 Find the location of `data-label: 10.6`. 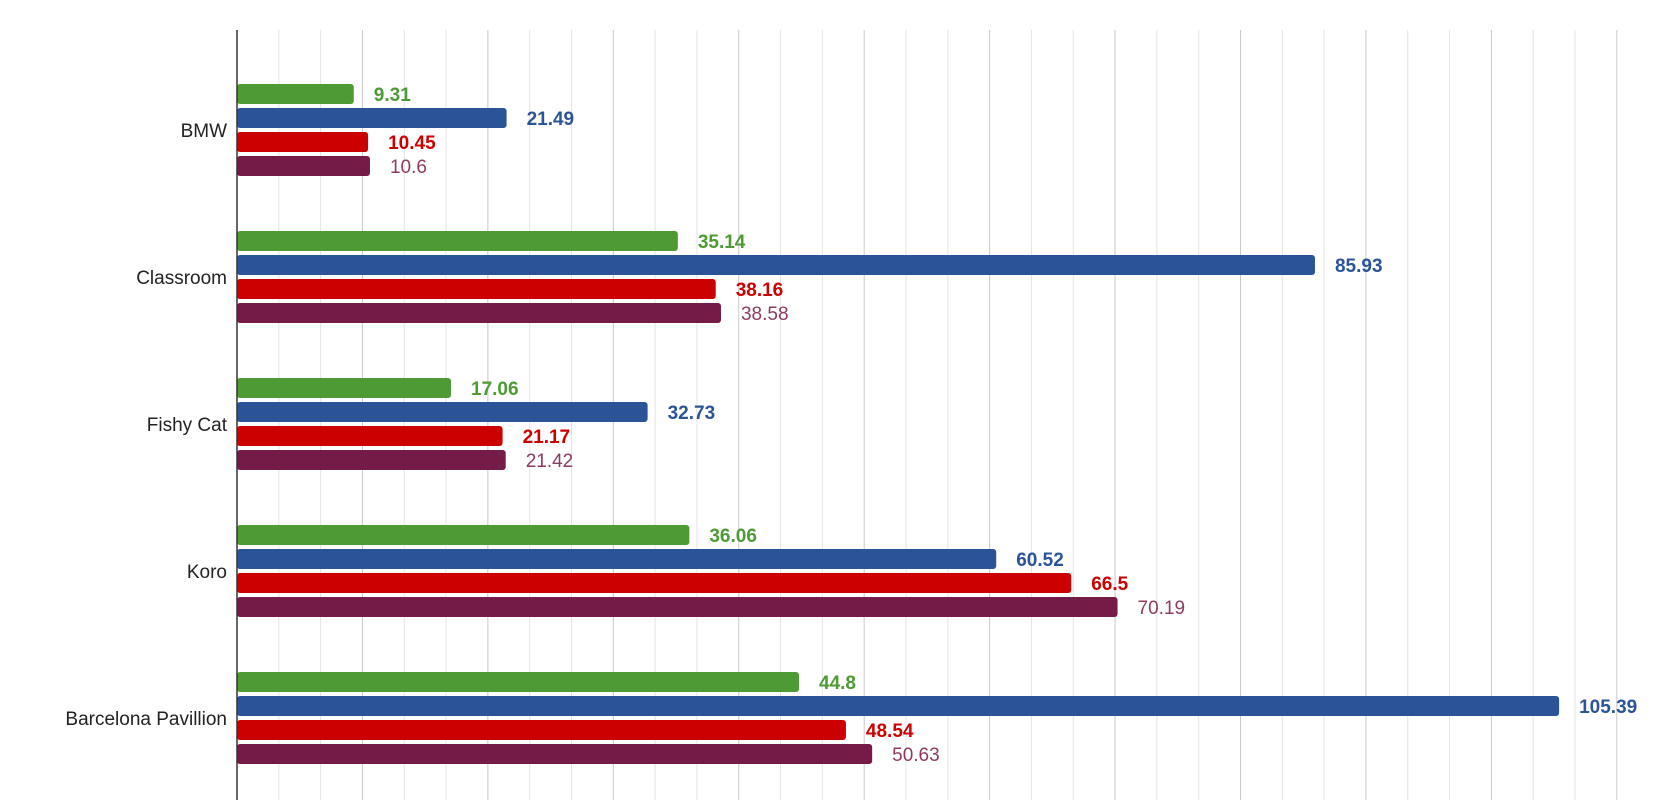

data-label: 10.6 is located at coordinates (408, 167).